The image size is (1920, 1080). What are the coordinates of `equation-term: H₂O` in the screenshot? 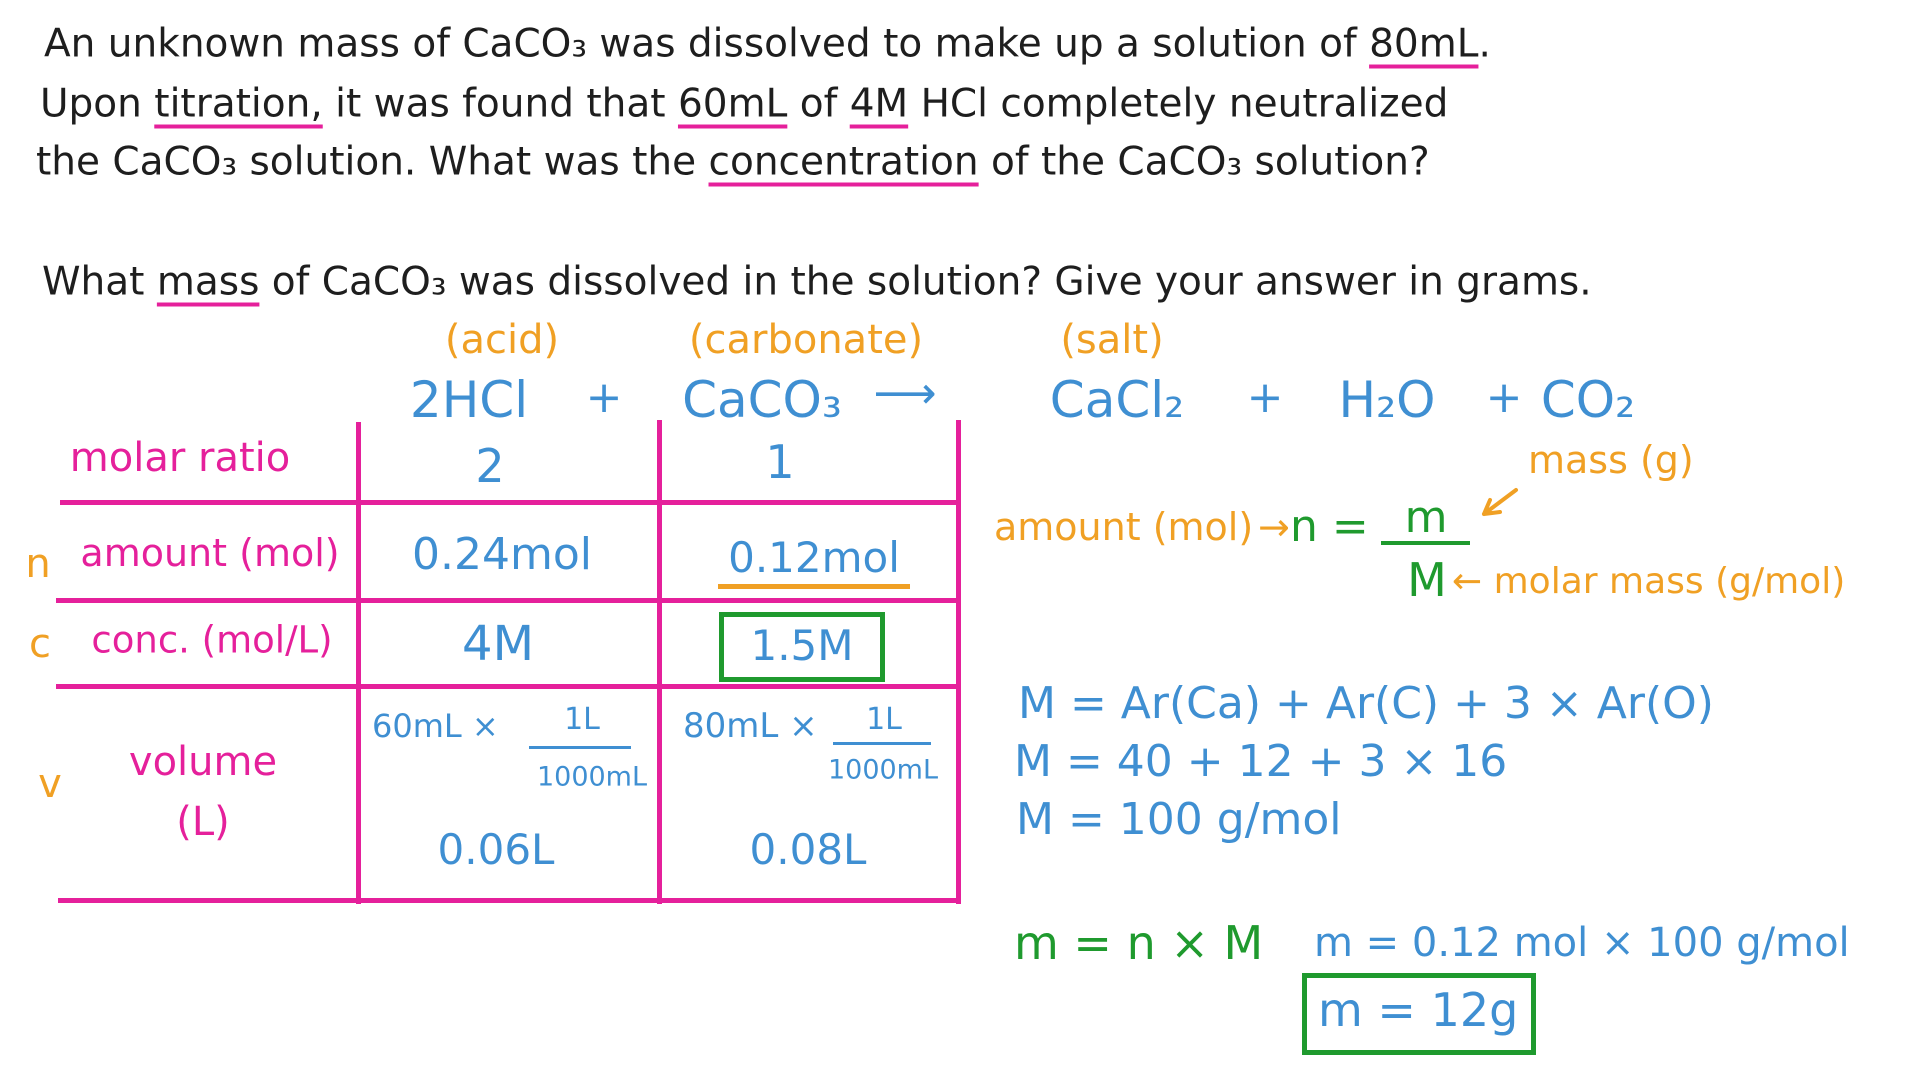 It's located at (1387, 400).